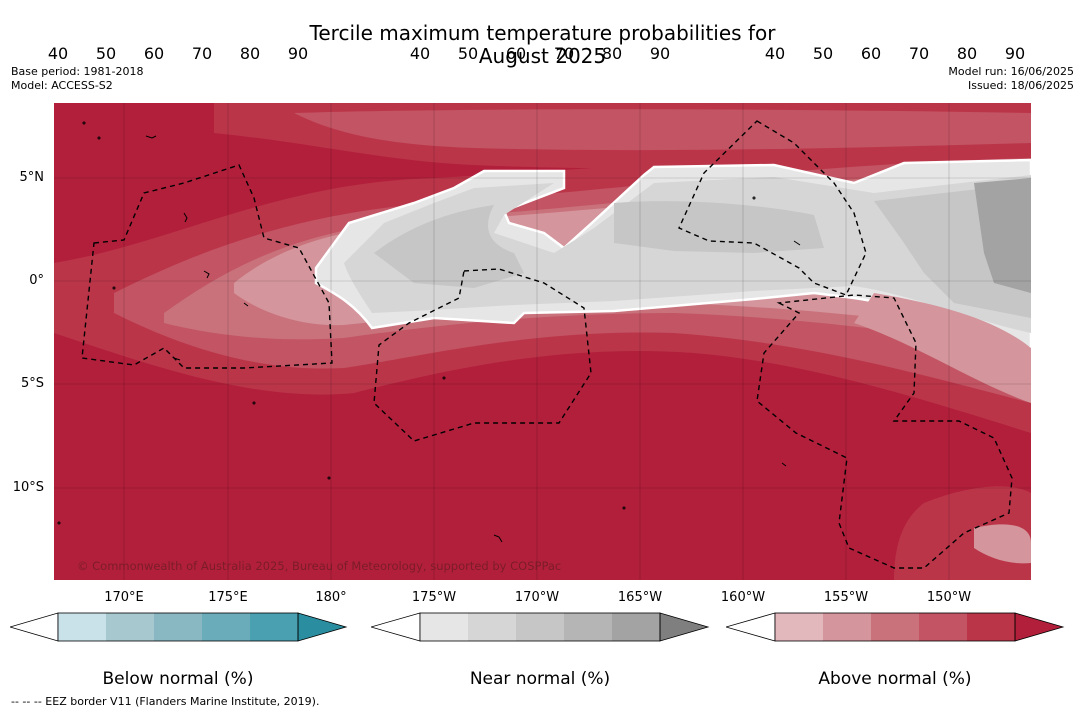 The width and height of the screenshot is (1085, 713). I want to click on colorbar-below-normal, so click(179, 630).